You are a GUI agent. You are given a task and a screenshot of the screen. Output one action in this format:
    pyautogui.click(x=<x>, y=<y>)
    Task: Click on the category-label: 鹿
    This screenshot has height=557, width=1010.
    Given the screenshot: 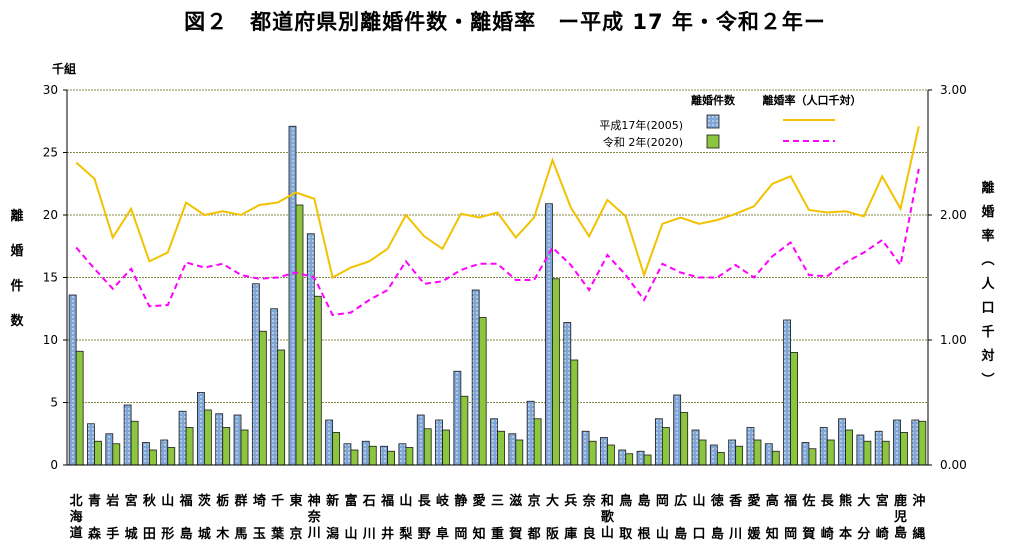 What is the action you would take?
    pyautogui.click(x=900, y=501)
    